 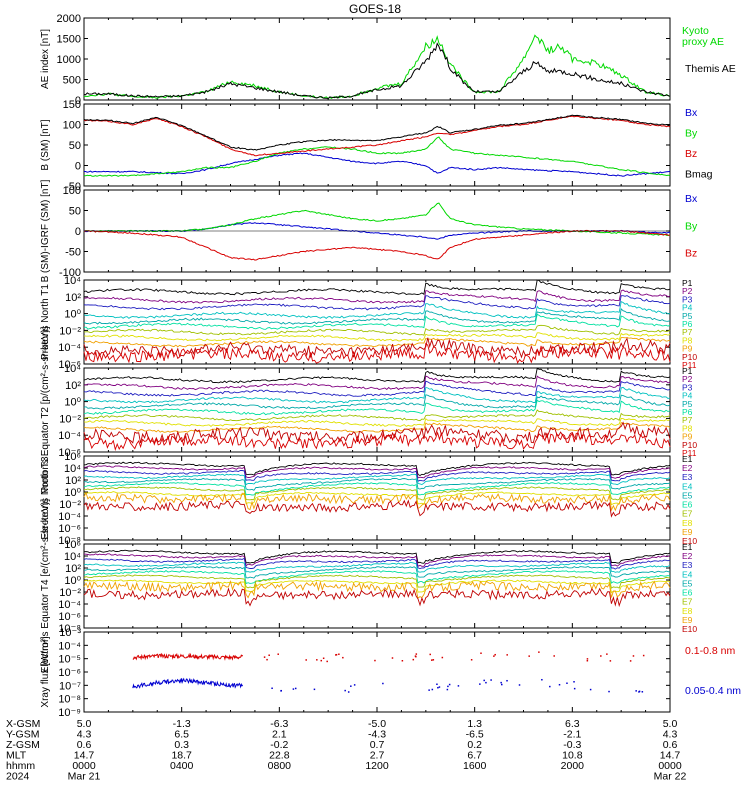 What do you see at coordinates (377, 402) in the screenshot?
I see `series-line-p5` at bounding box center [377, 402].